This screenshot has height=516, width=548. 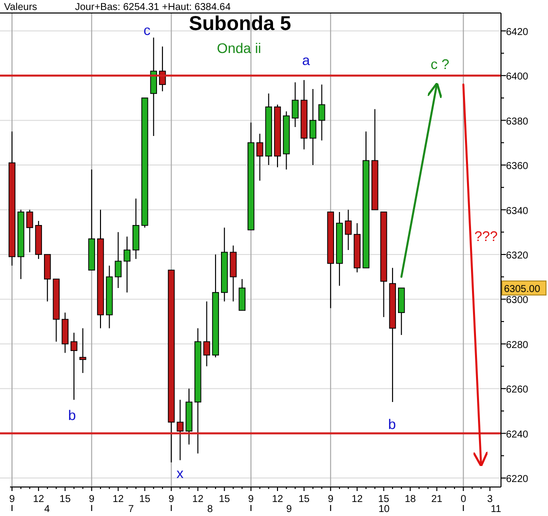 What do you see at coordinates (517, 434) in the screenshot?
I see `y-tick-label: 6240` at bounding box center [517, 434].